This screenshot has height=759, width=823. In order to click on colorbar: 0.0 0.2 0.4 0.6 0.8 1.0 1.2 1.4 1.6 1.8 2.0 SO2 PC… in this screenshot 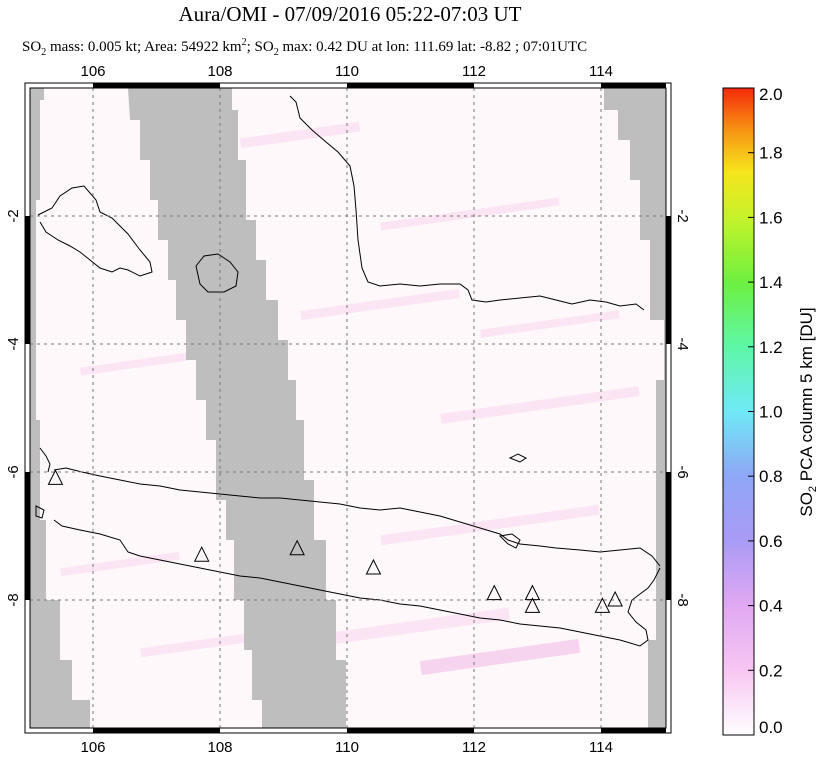, I will do `click(770, 411)`.